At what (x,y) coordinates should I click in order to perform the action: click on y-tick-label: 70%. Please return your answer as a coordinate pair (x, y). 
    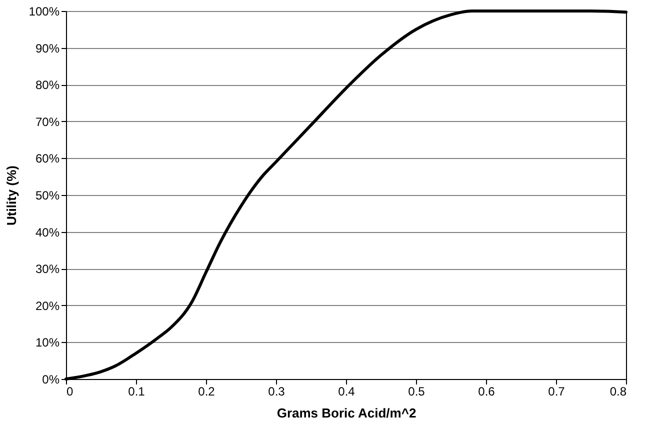
    Looking at the image, I should click on (47, 121).